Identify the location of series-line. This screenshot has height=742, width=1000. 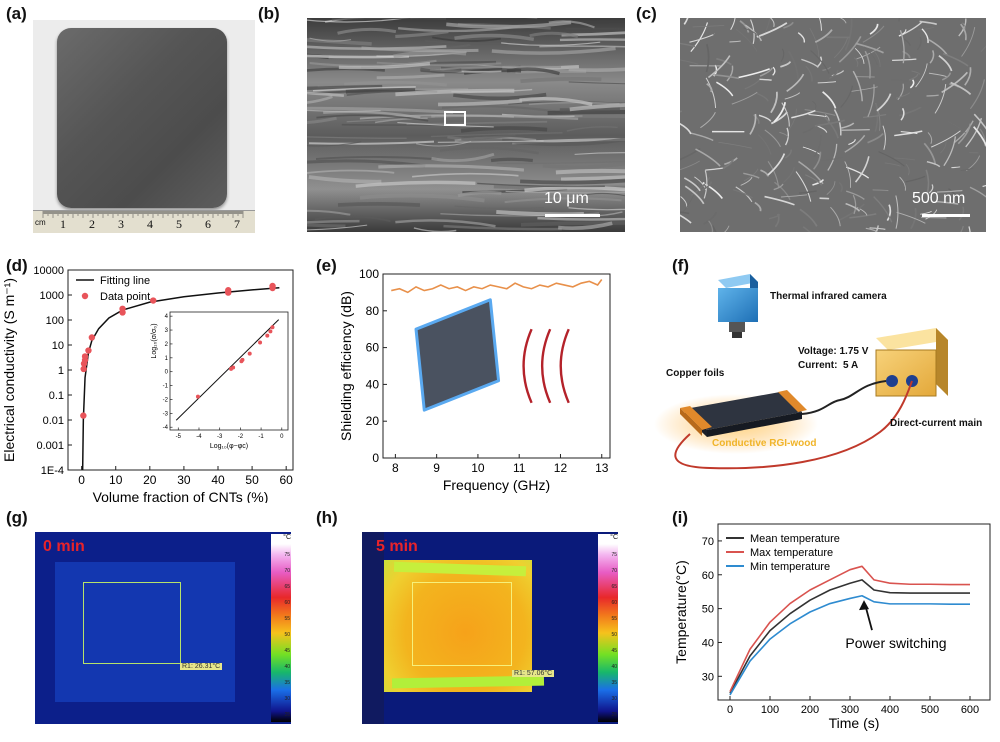
(497, 286).